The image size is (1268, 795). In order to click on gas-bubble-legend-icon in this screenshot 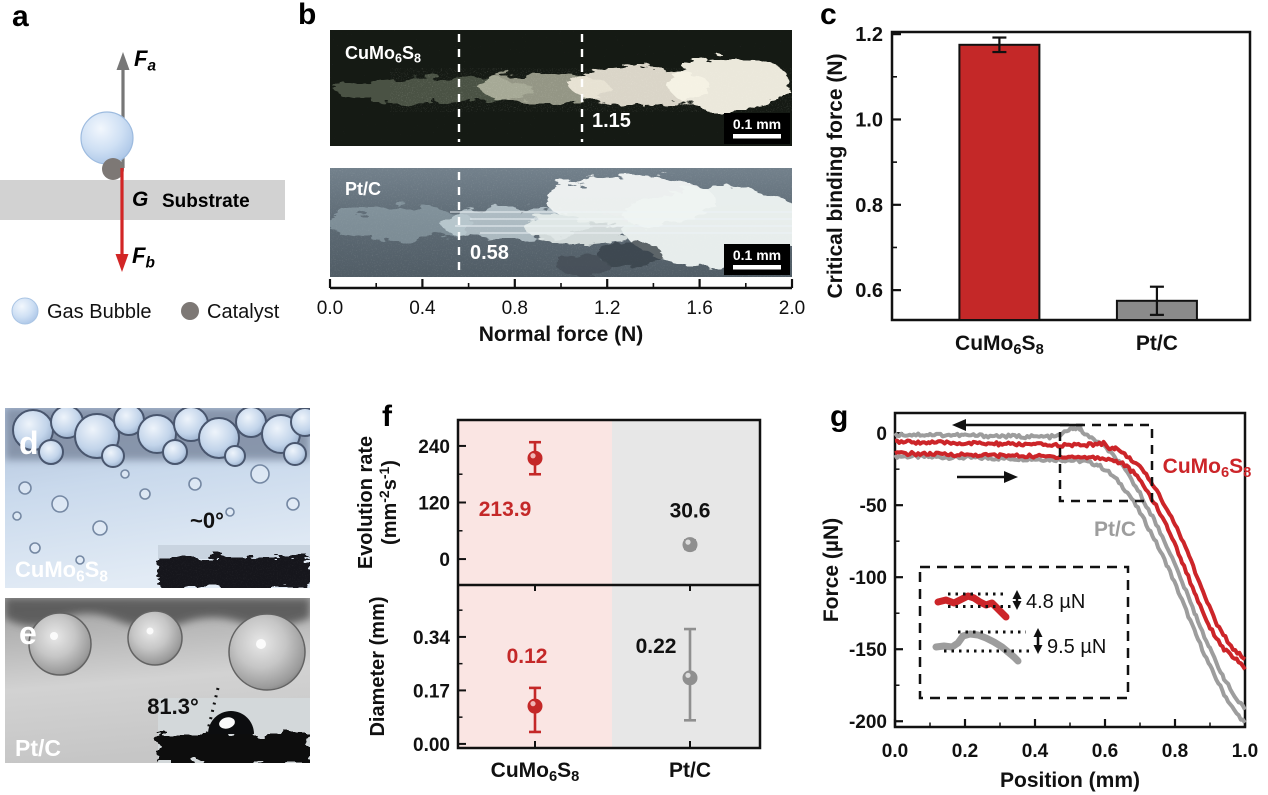, I will do `click(25, 311)`.